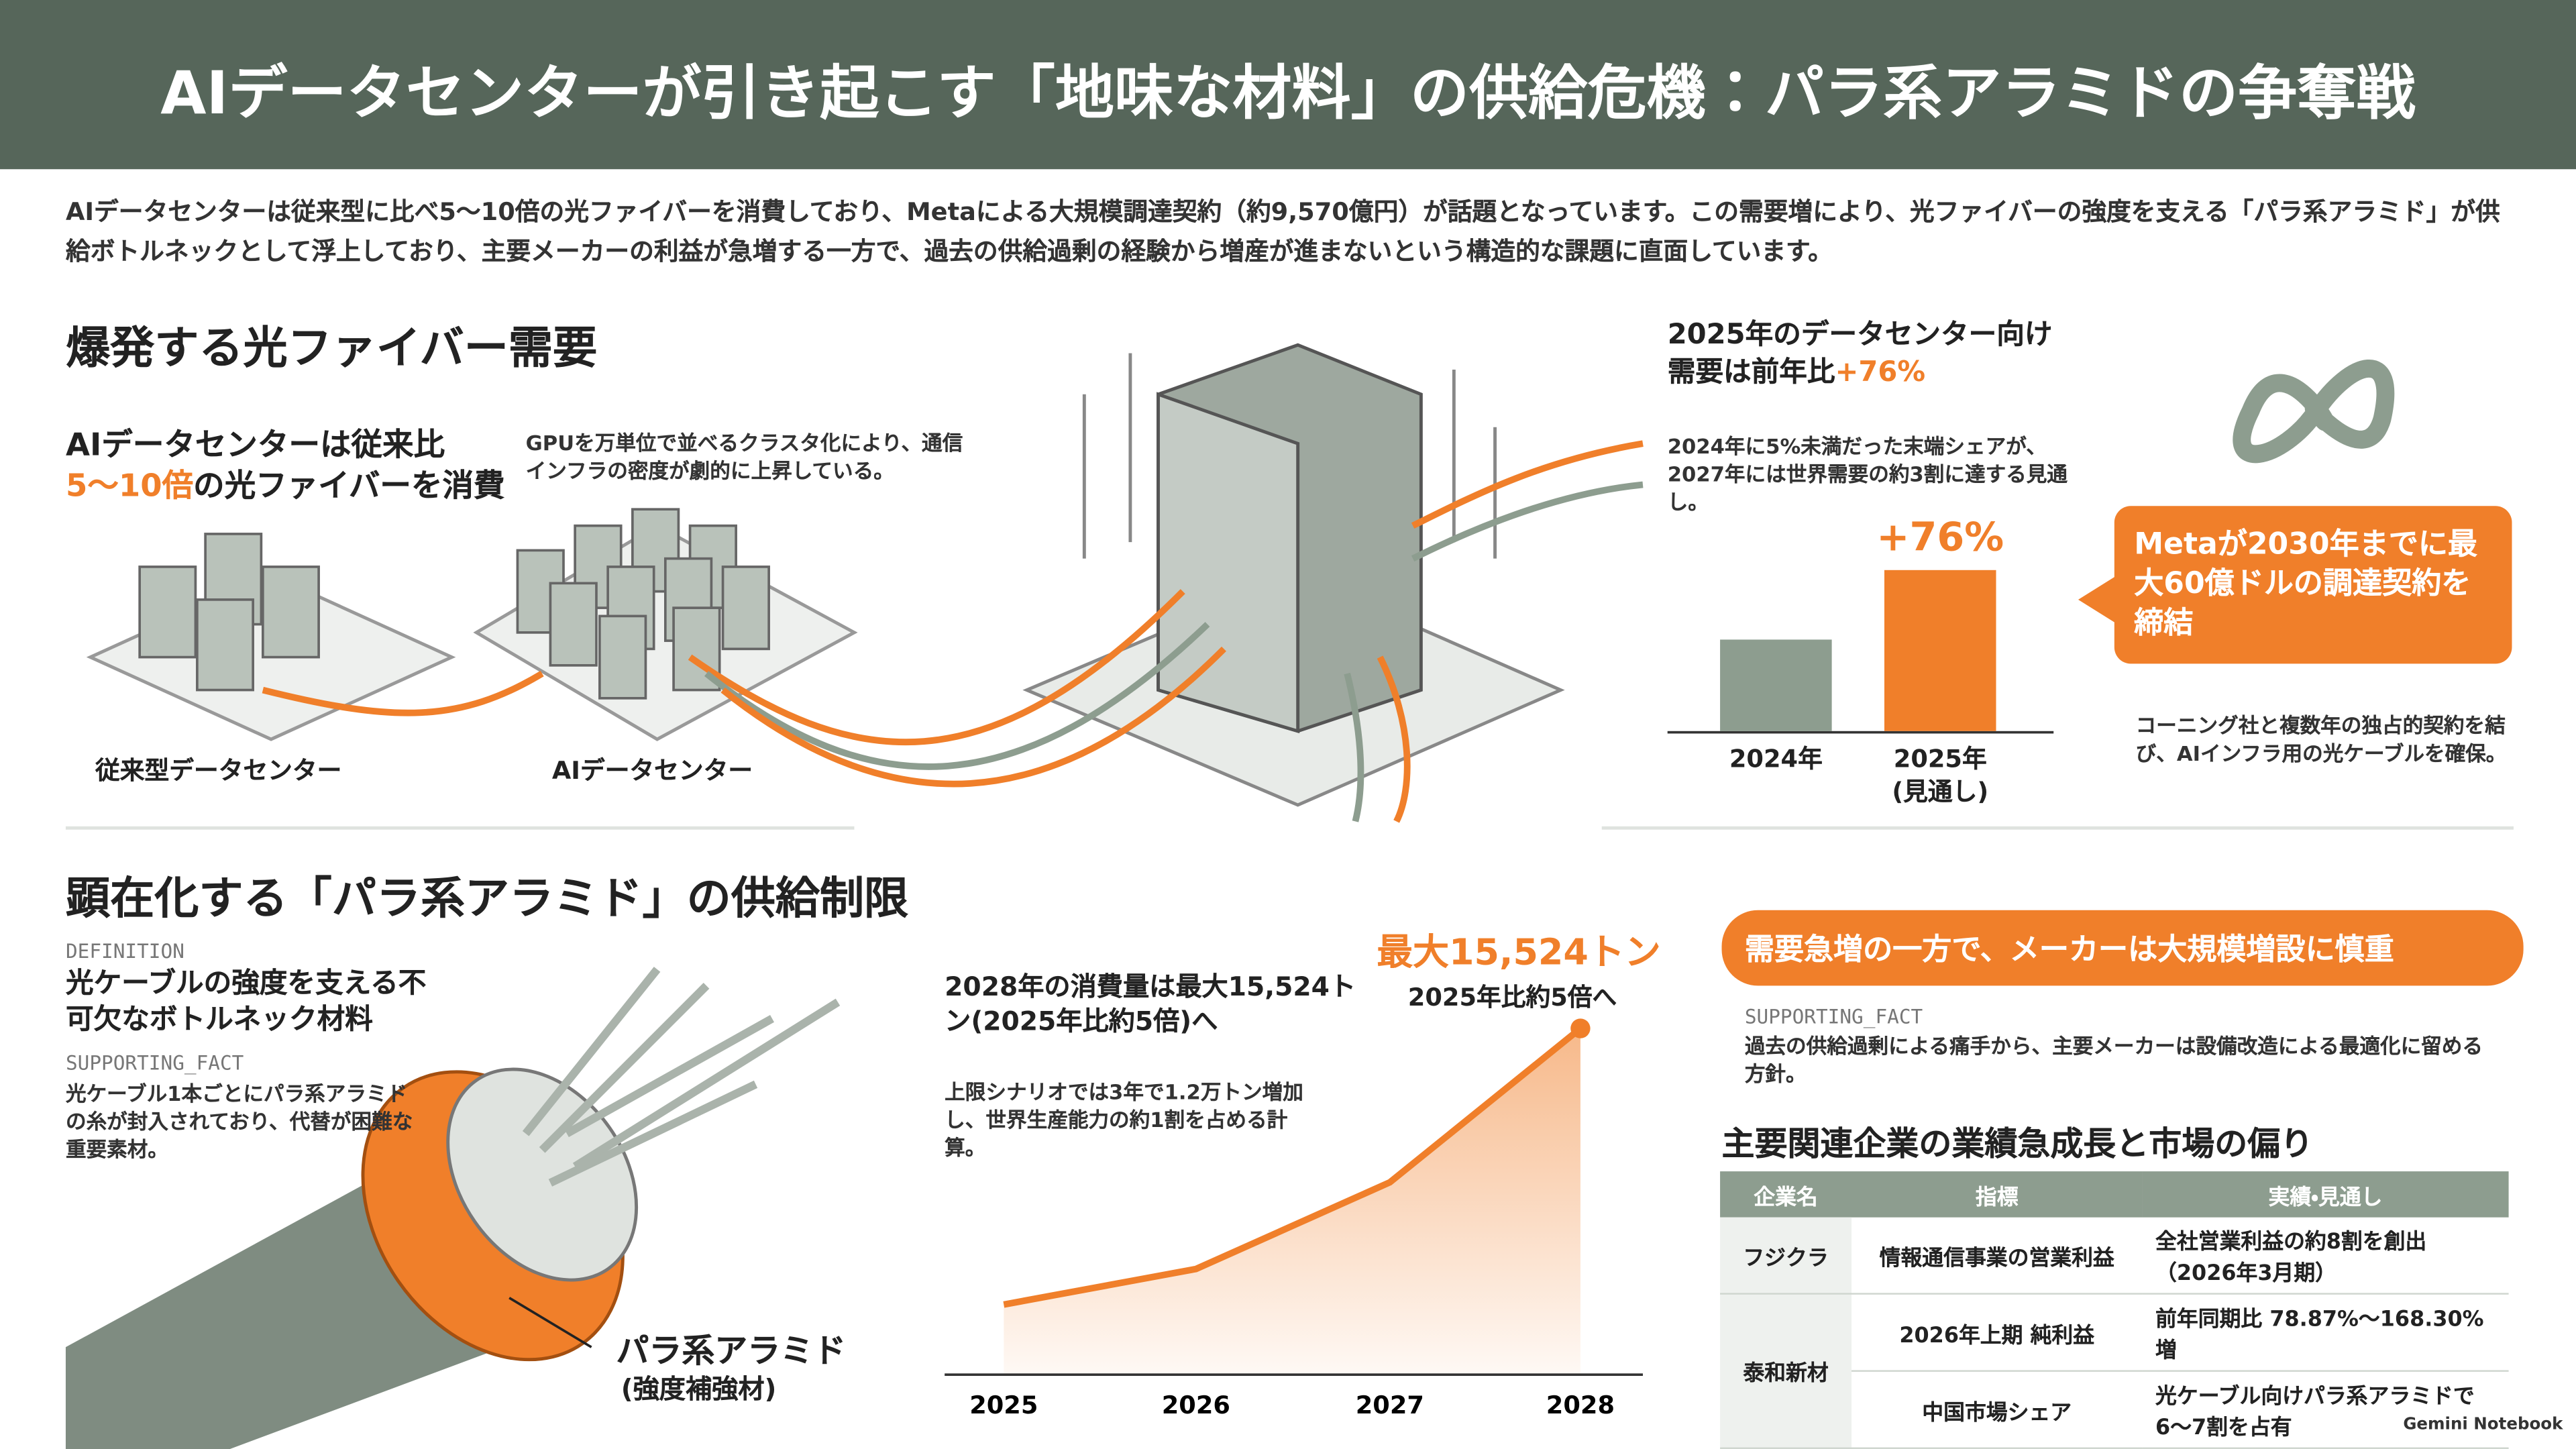 Image resolution: width=2576 pixels, height=1449 pixels. Describe the element at coordinates (1997, 1194) in the screenshot. I see `header-cell: 指標` at that location.